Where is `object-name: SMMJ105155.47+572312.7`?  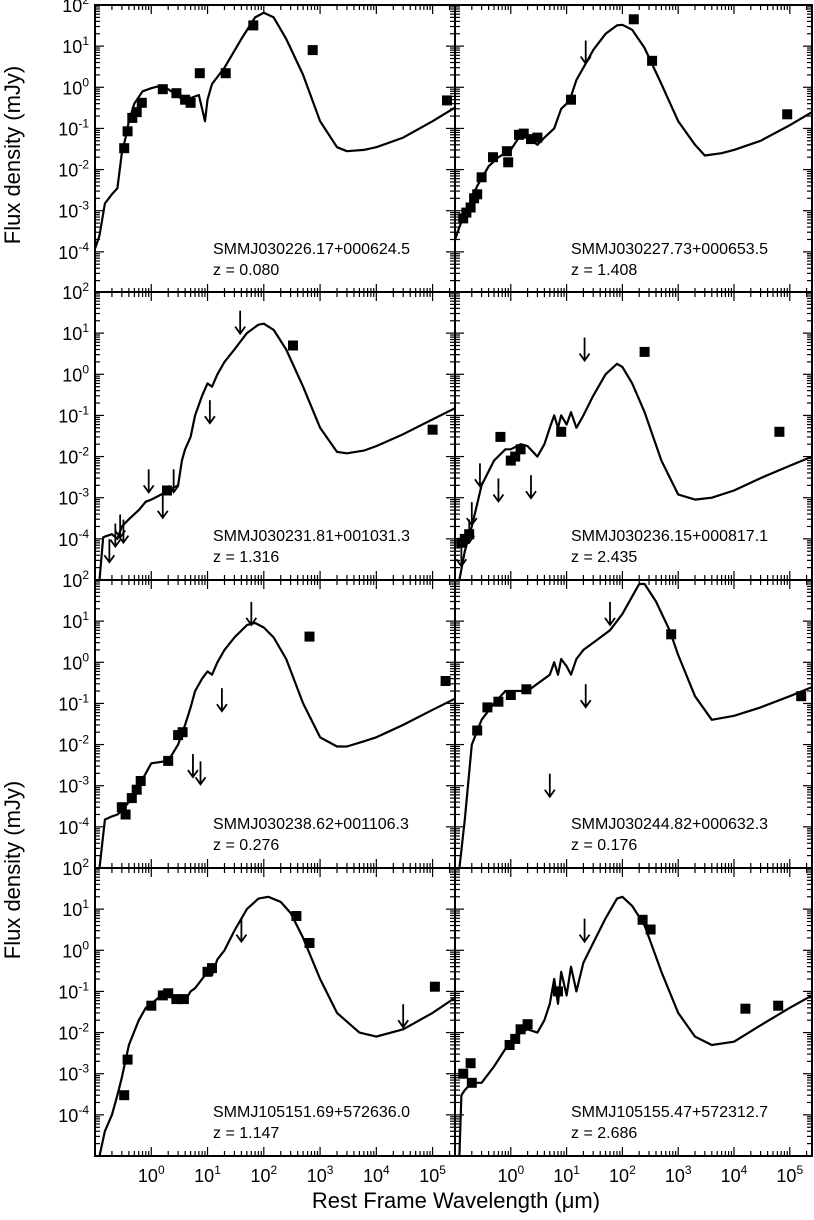
object-name: SMMJ105155.47+572312.7 is located at coordinates (669, 1112).